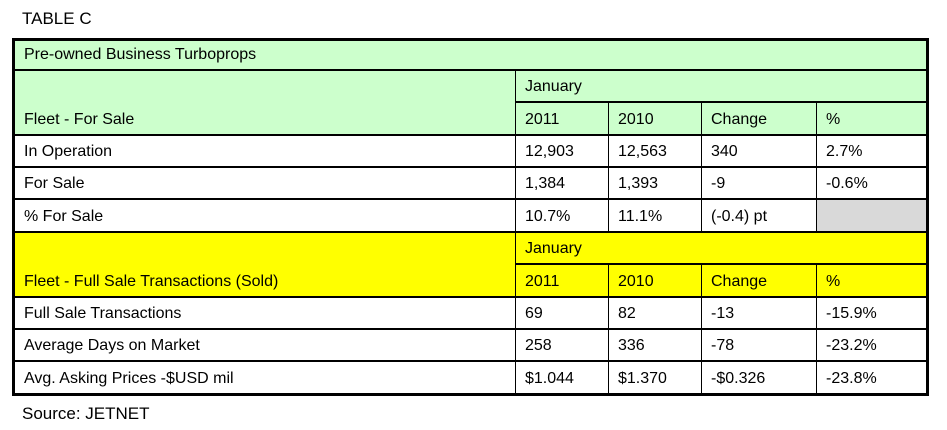  Describe the element at coordinates (872, 215) in the screenshot. I see `empty-gray-cell` at that location.